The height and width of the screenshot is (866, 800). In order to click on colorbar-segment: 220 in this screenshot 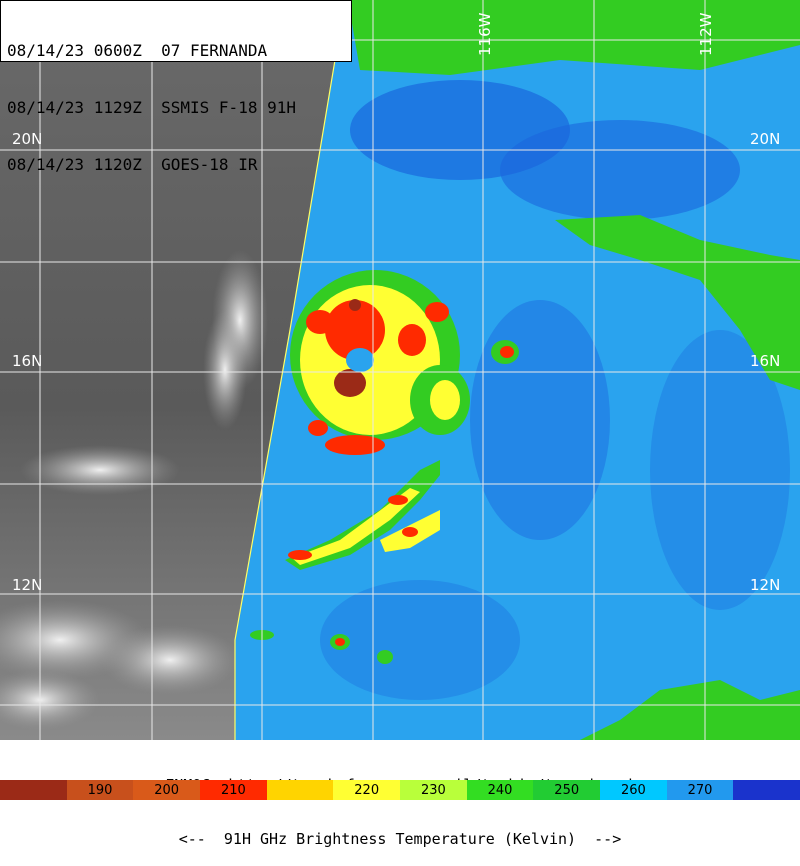, I will do `click(367, 790)`.